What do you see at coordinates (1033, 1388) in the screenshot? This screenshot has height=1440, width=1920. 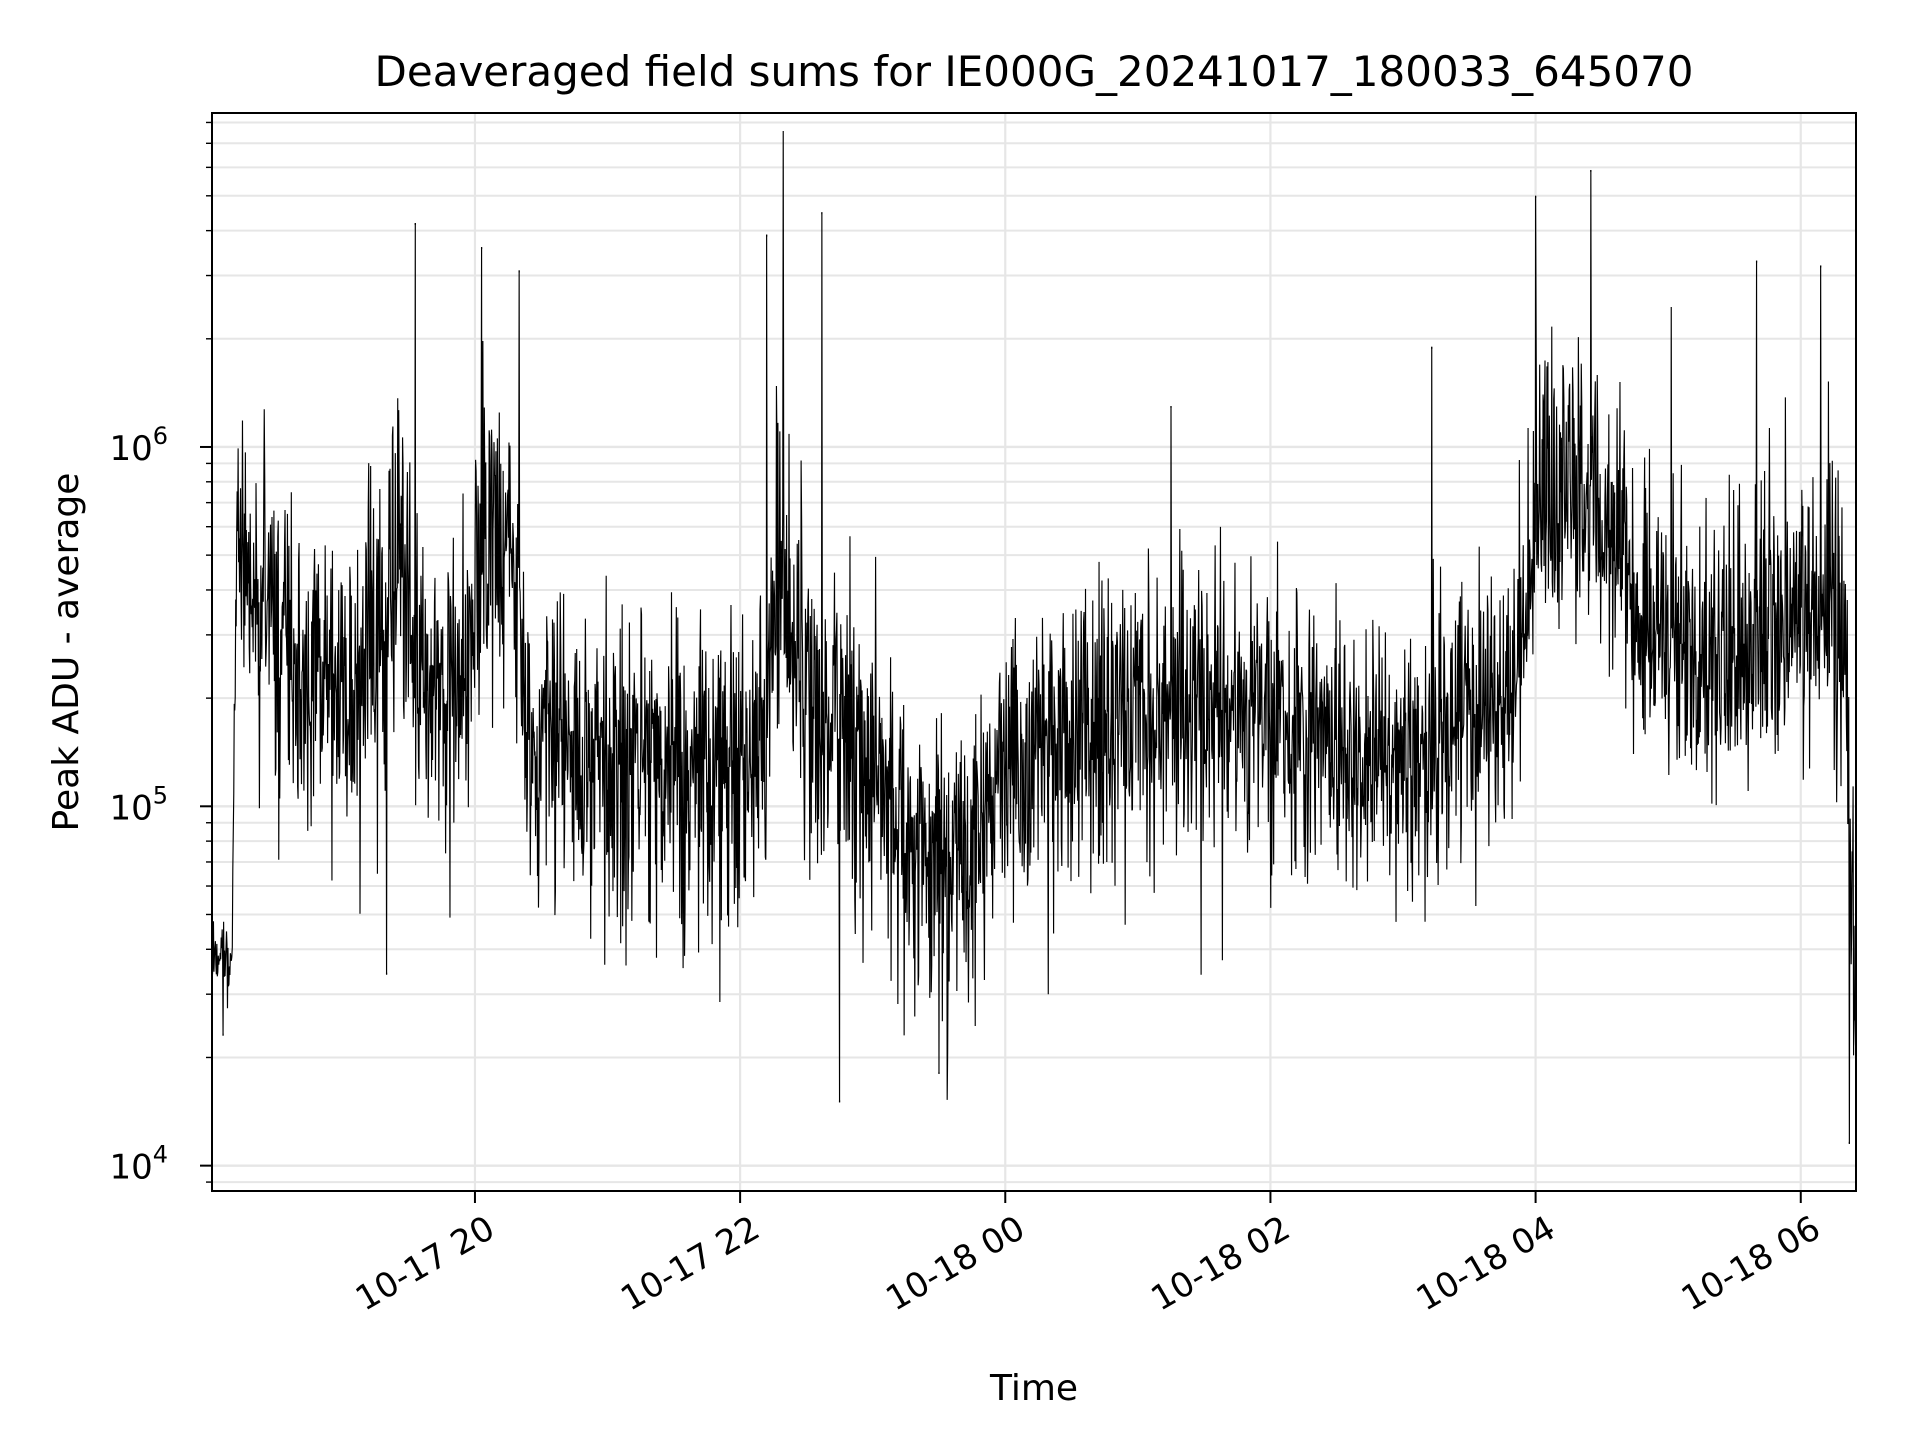 I see `x-axis-label: Time` at bounding box center [1033, 1388].